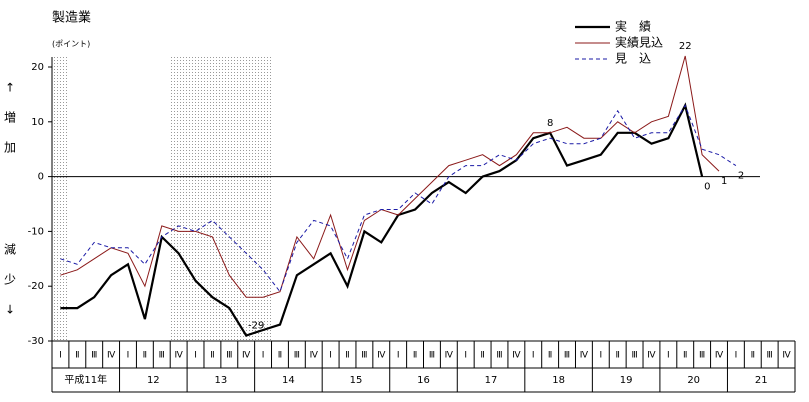 The image size is (809, 402). Describe the element at coordinates (41, 177) in the screenshot. I see `y-tick-label: 0` at that location.